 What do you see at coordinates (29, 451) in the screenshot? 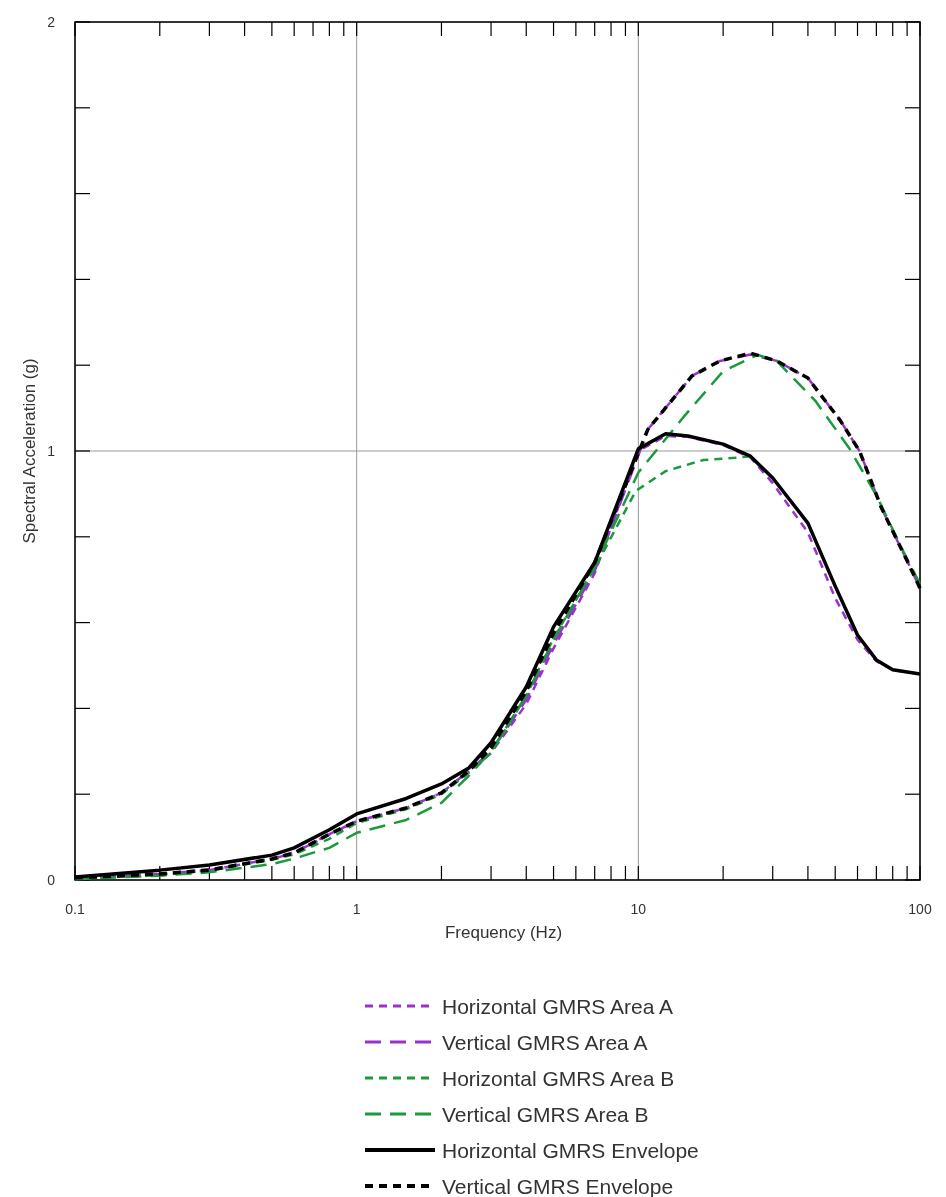
I see `y-axis-title: Spectral Acceleration (g)` at bounding box center [29, 451].